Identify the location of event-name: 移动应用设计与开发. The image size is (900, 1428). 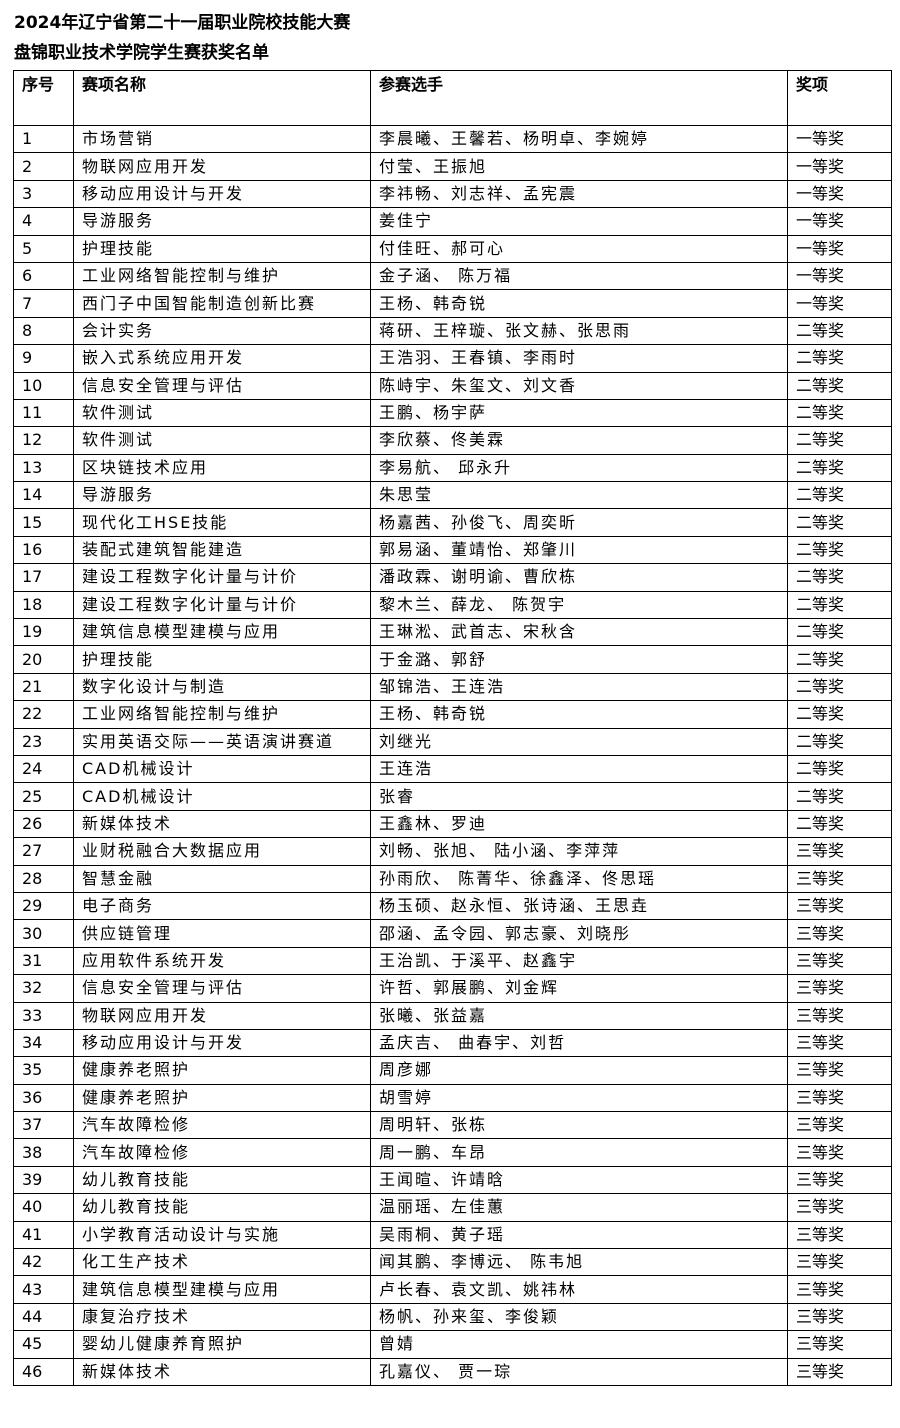
(222, 1043).